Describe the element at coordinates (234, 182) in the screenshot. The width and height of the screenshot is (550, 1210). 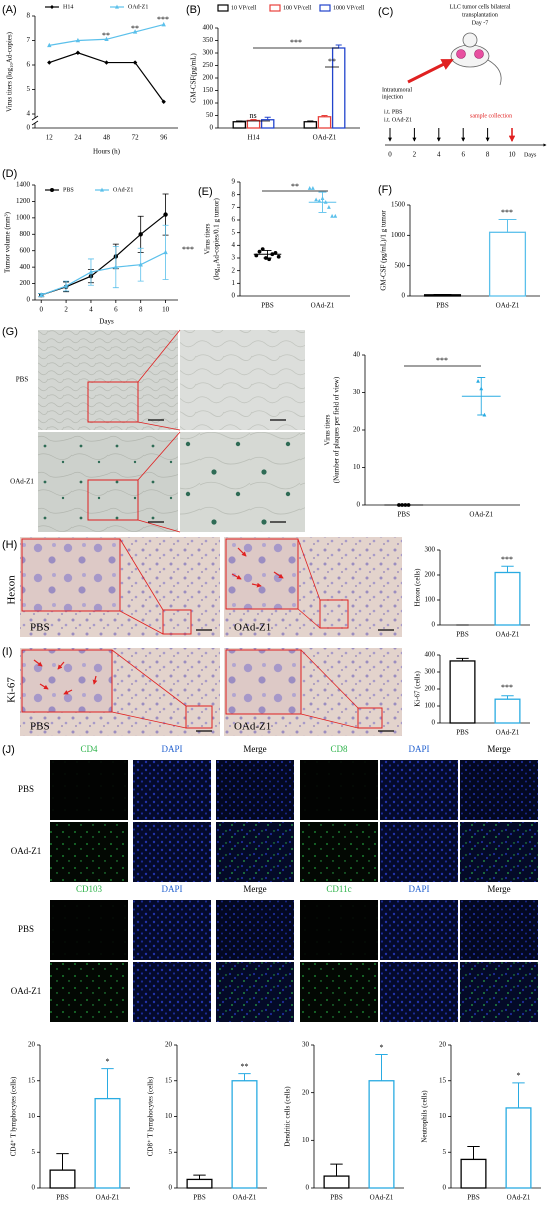
I see `y-tick-label: 9` at that location.